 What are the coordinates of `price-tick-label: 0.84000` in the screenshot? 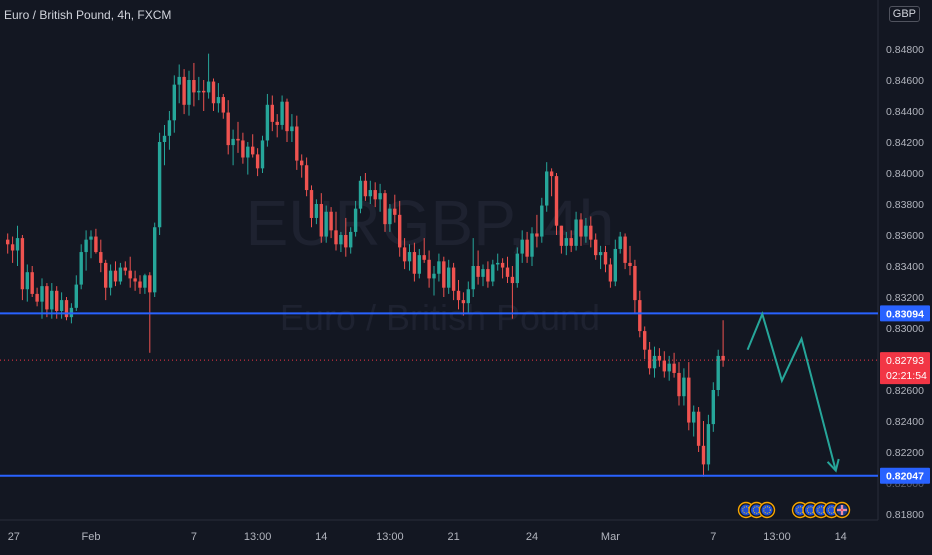 It's located at (905, 174).